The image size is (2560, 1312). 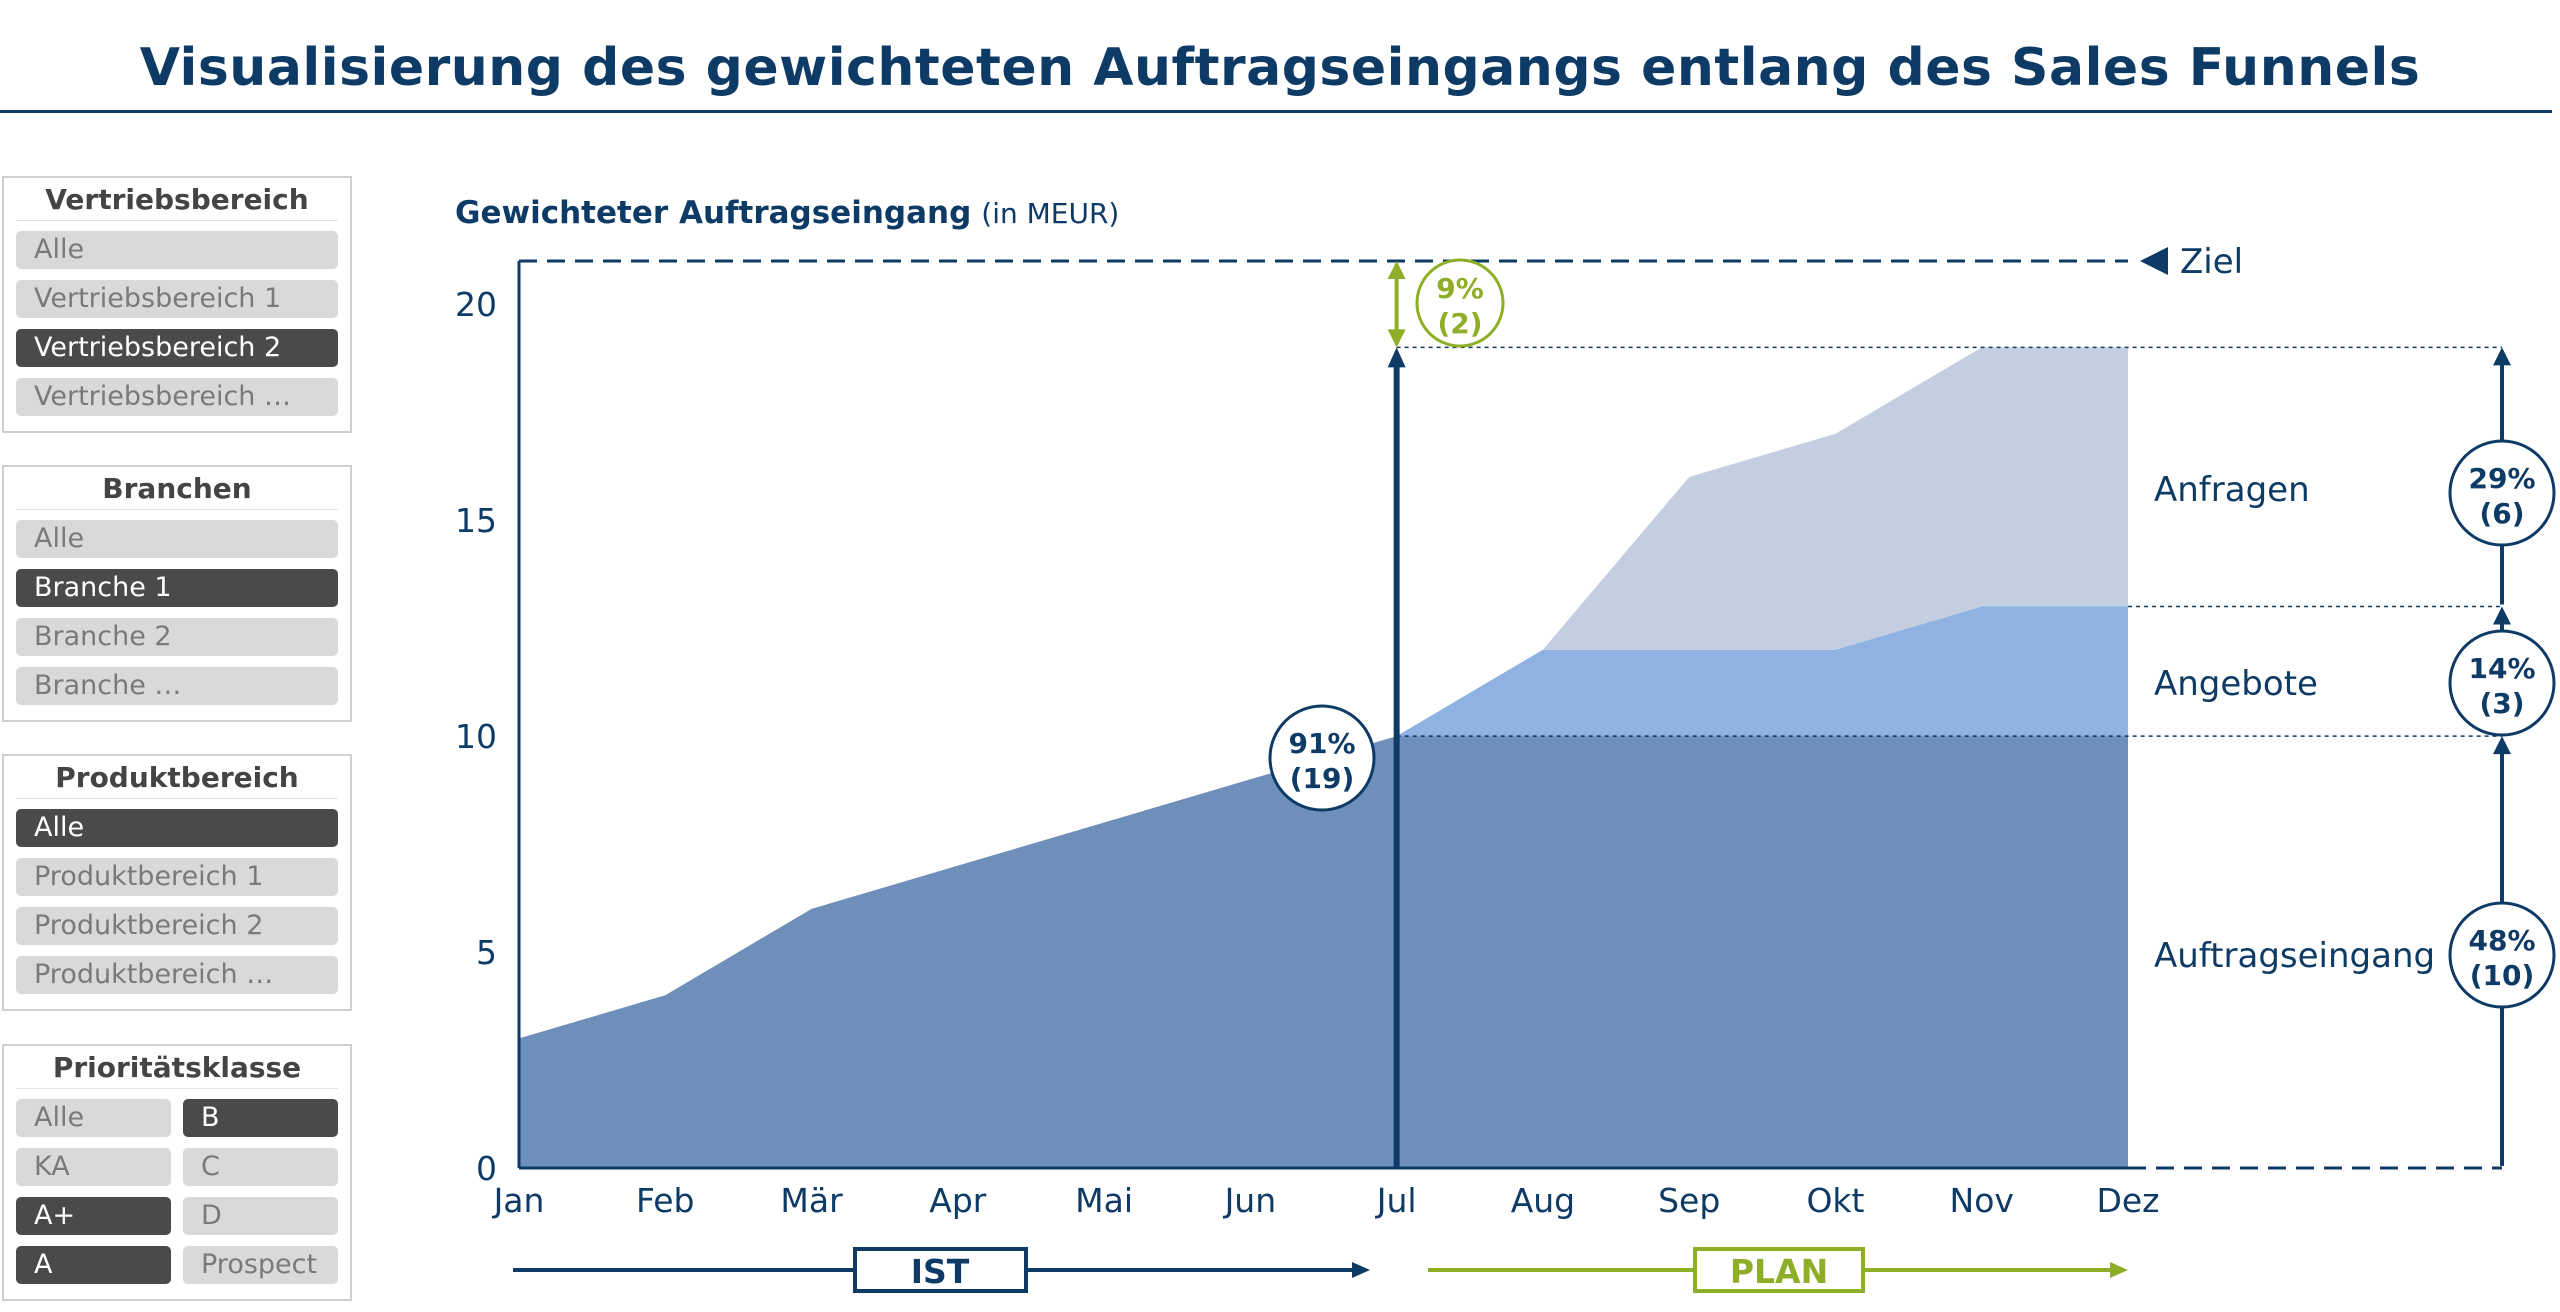 I want to click on x-tick-label: Mai, so click(x=1104, y=1200).